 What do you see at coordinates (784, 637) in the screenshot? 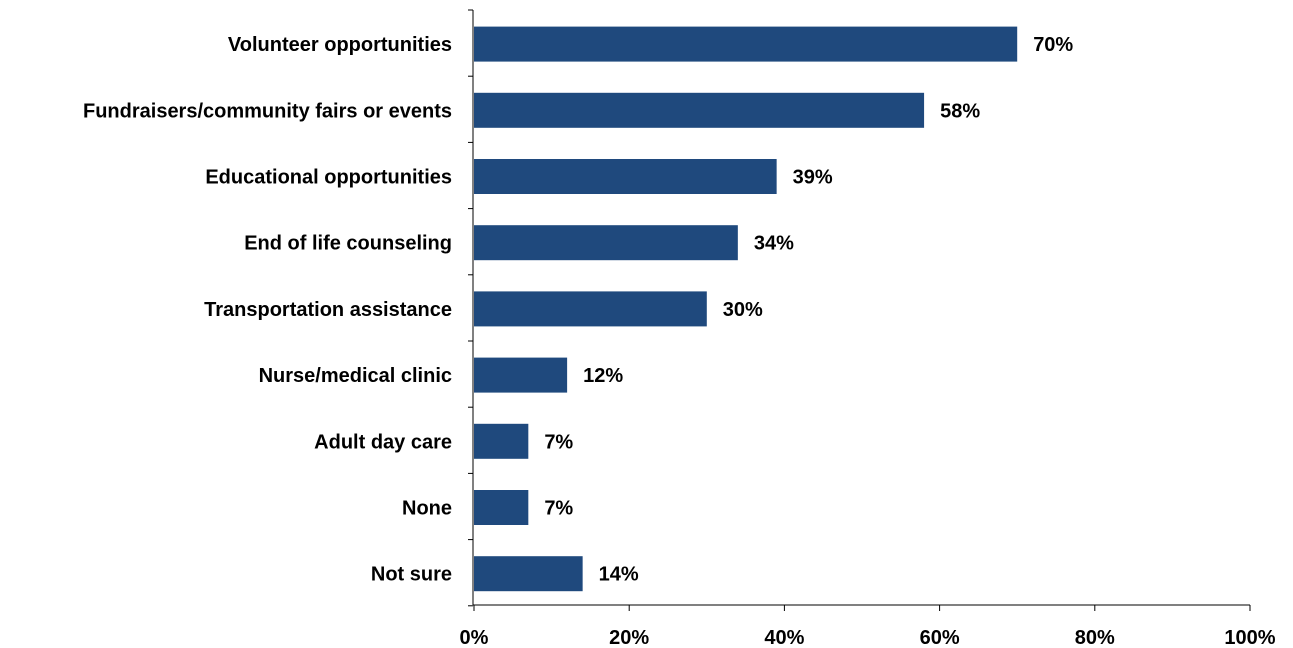
I see `x-tick-label: 40%` at bounding box center [784, 637].